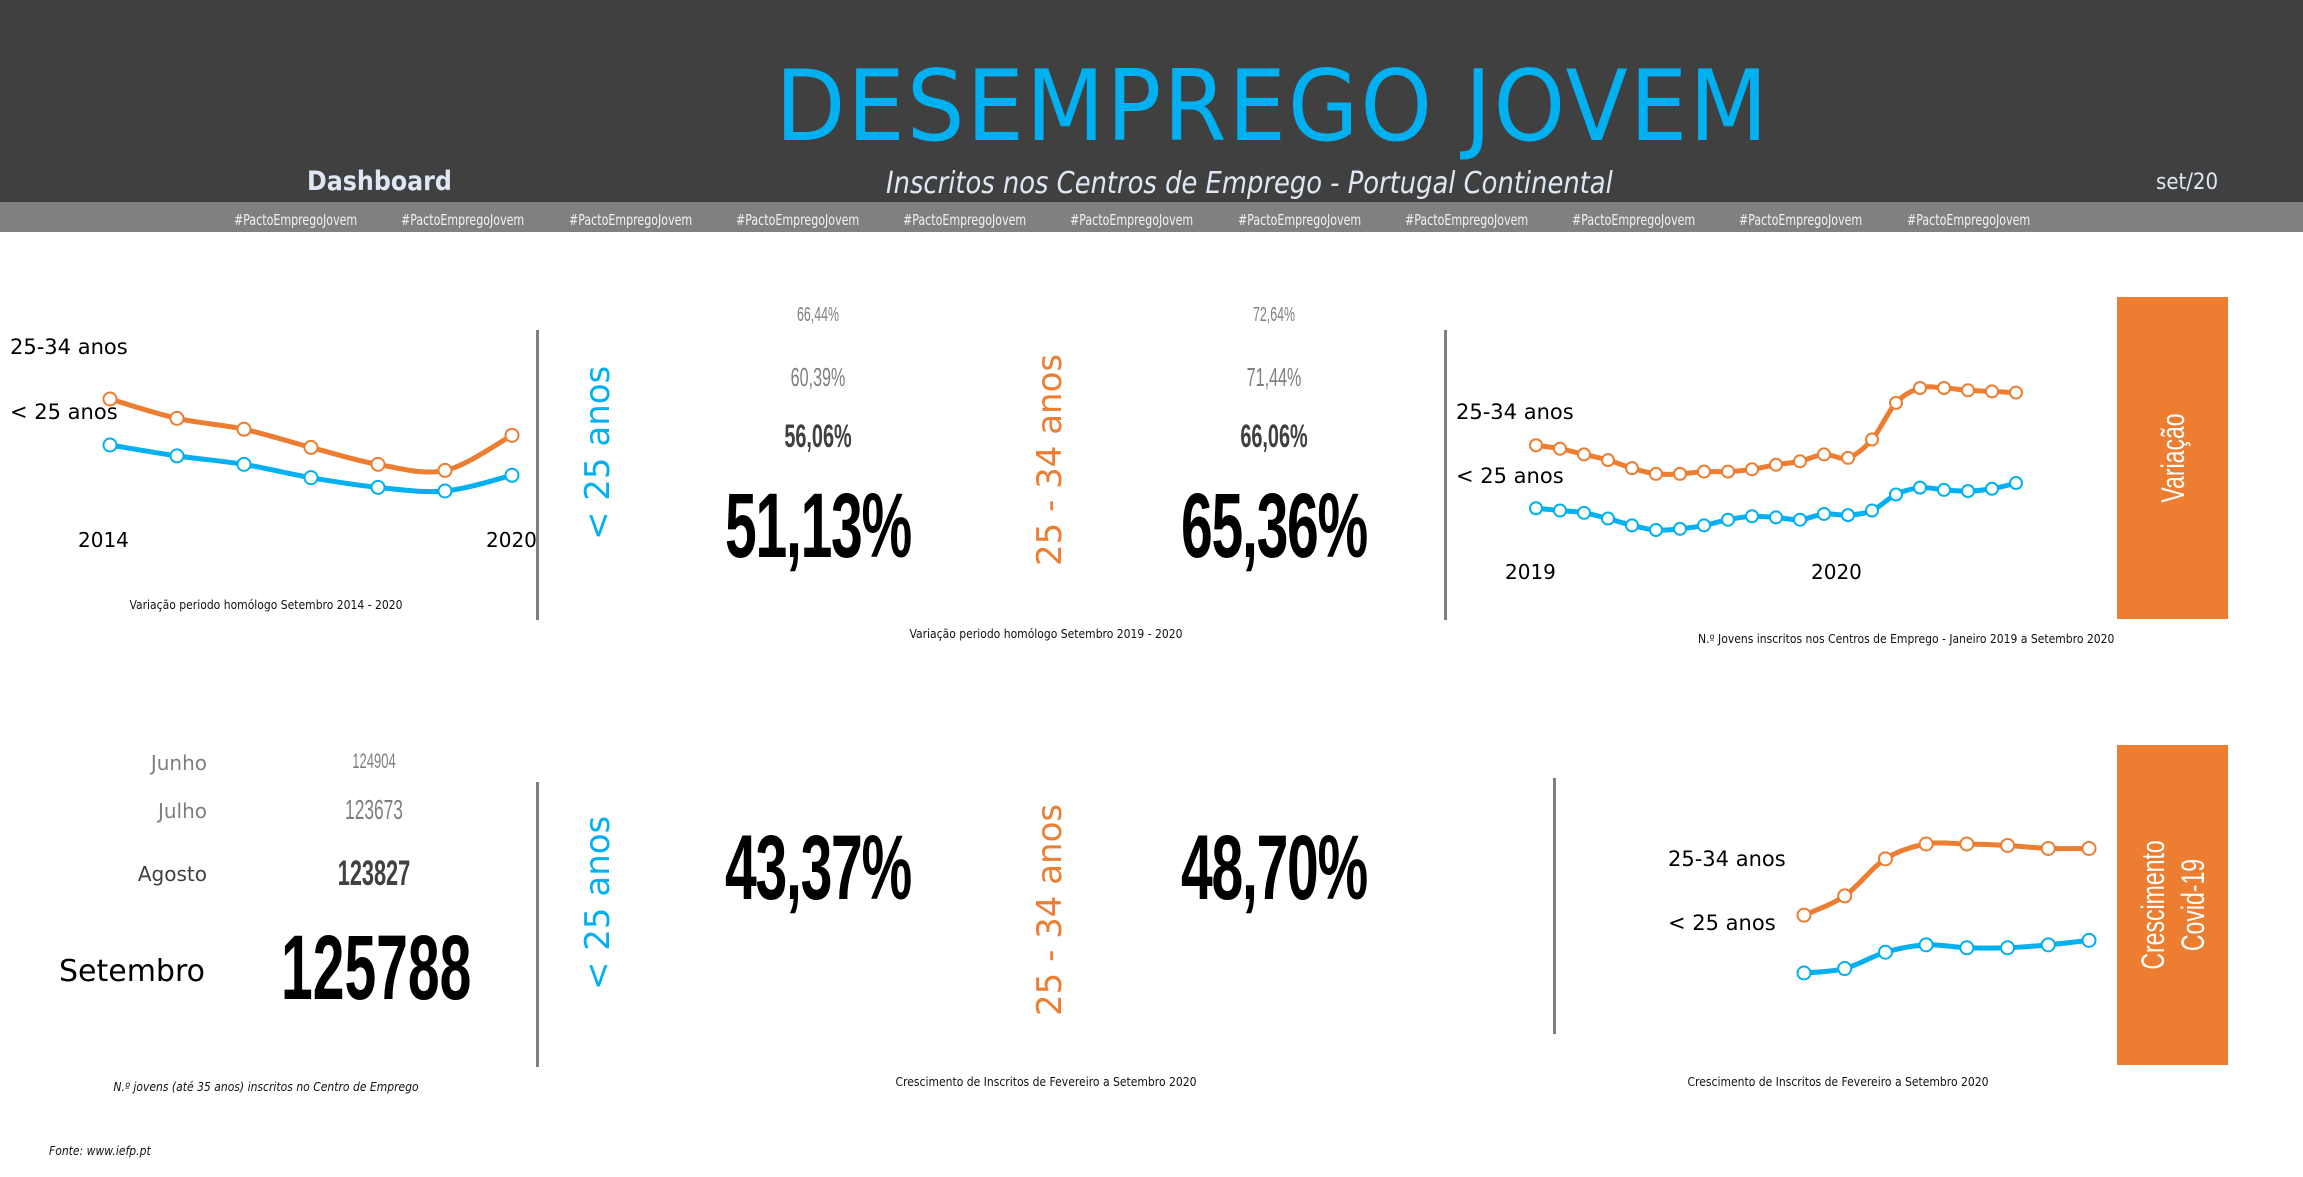 Image resolution: width=2303 pixels, height=1177 pixels. Describe the element at coordinates (100, 1151) in the screenshot. I see `source-label: Fonte: www.iefp.pt` at that location.